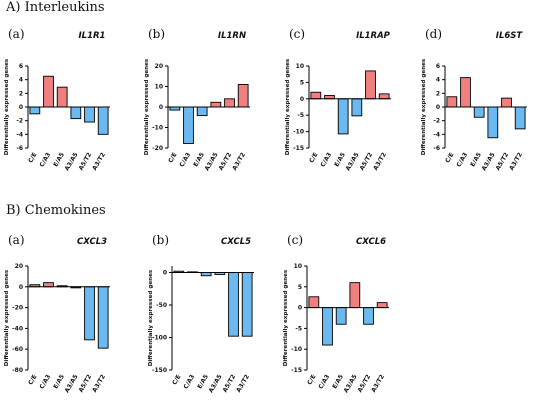 The height and width of the screenshot is (400, 550). What do you see at coordinates (236, 242) in the screenshot?
I see `gene-title: CXCL5` at bounding box center [236, 242].